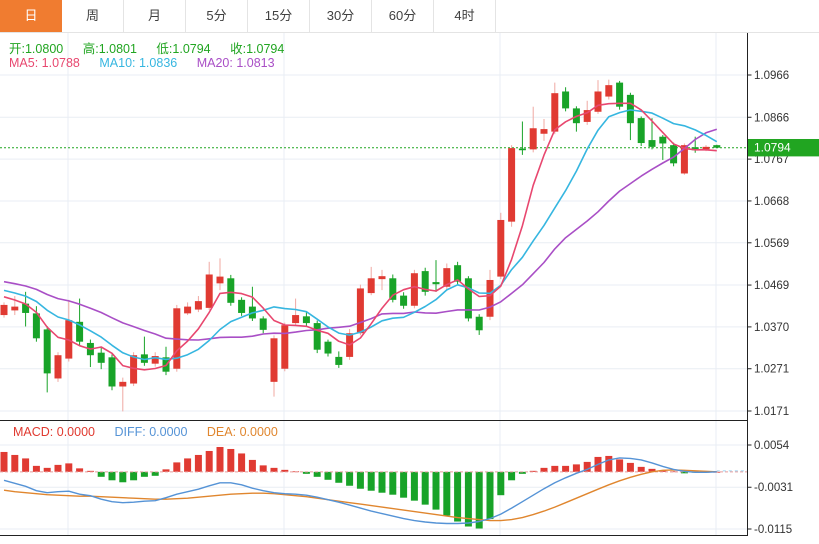  Describe the element at coordinates (155, 16) in the screenshot. I see `tab-month: 月` at that location.